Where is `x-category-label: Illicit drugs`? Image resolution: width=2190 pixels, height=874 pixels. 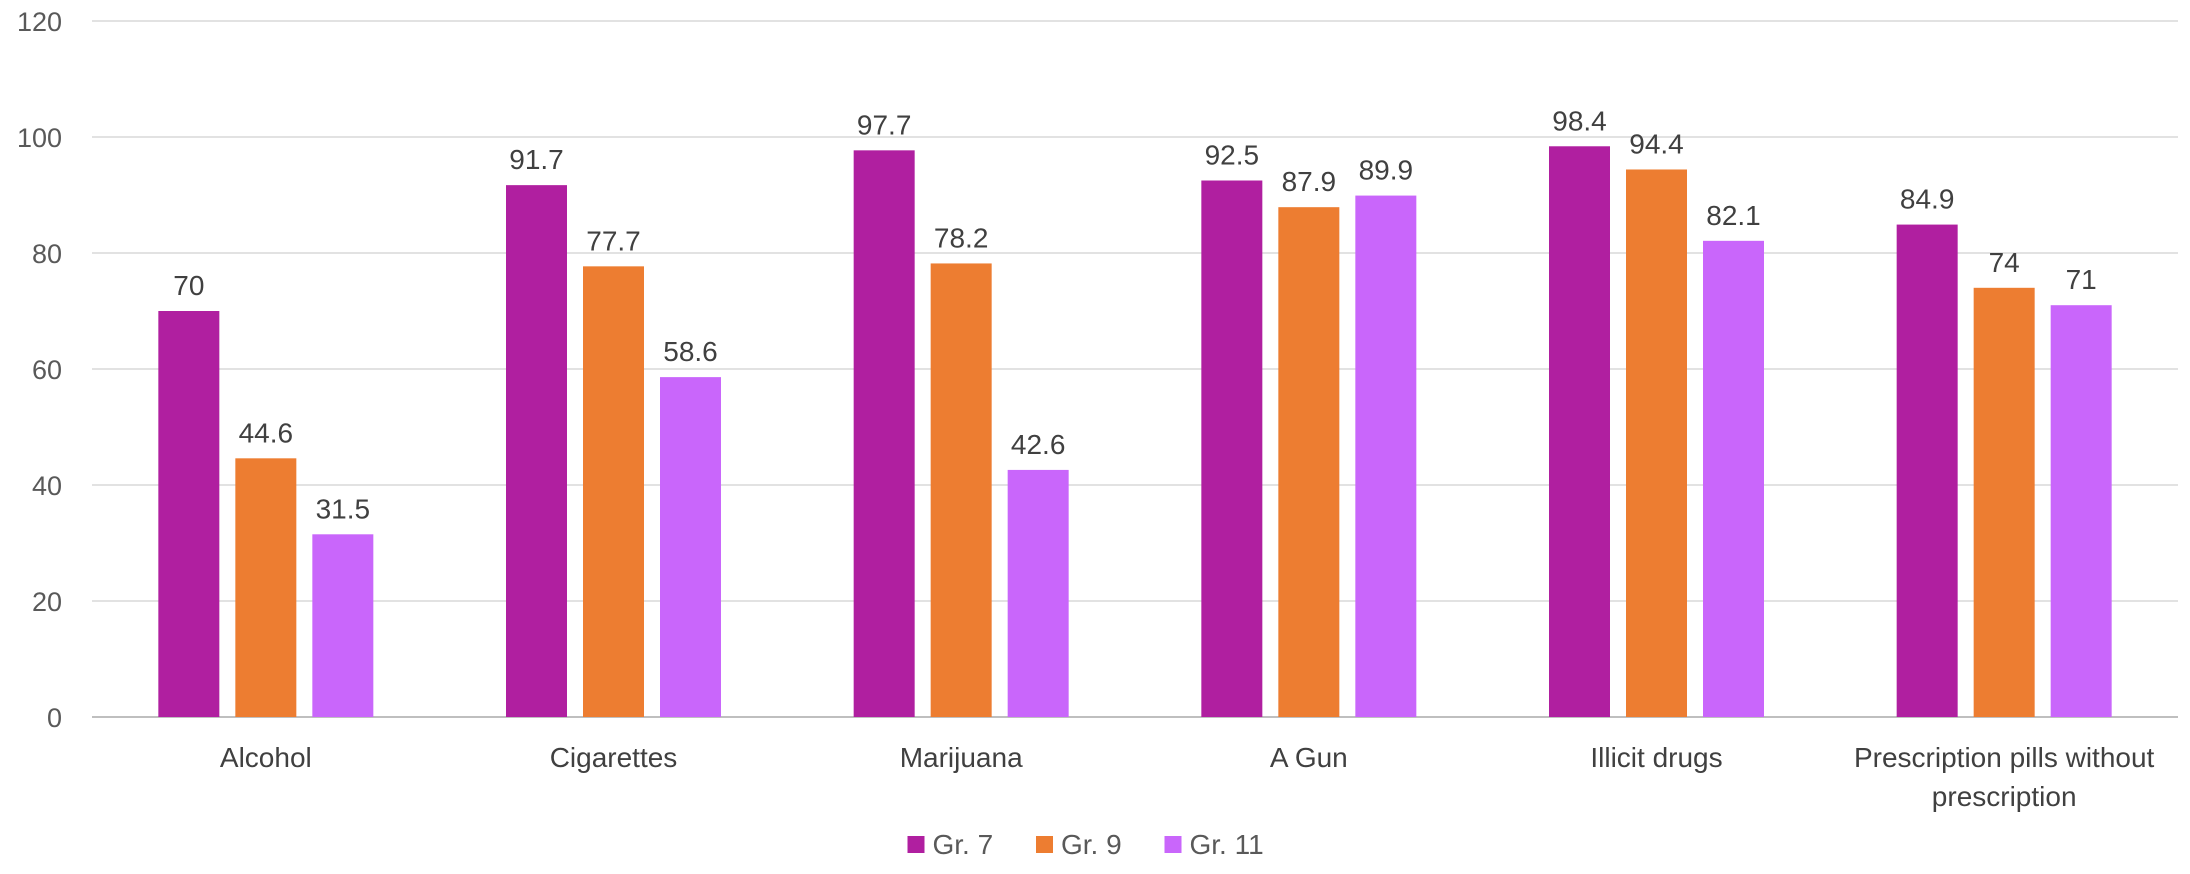
x-category-label: Illicit drugs is located at coordinates (1656, 757).